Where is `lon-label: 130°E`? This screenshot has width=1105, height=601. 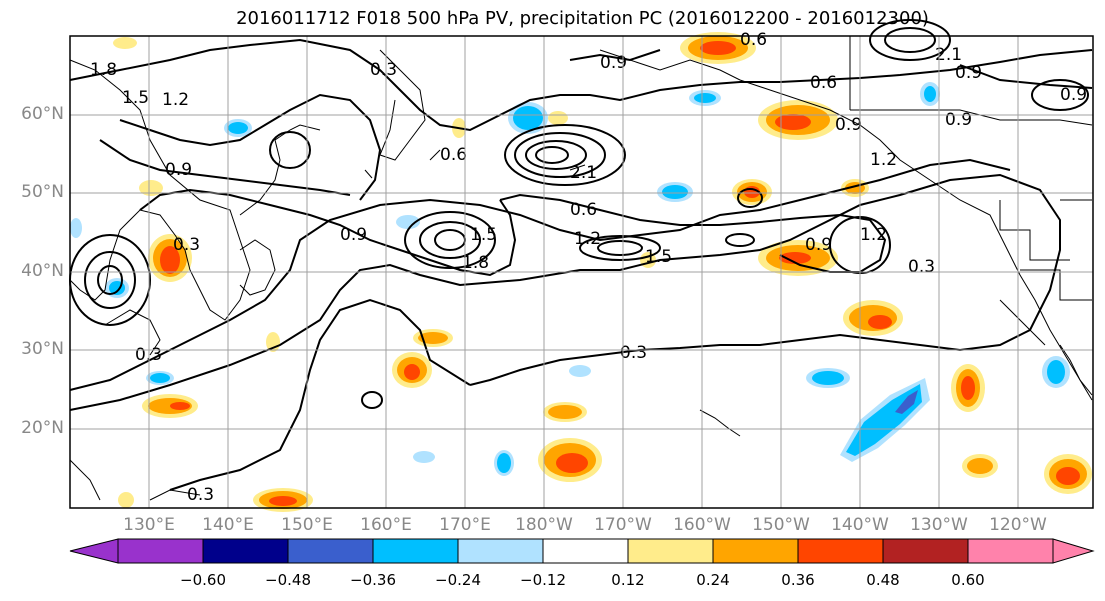
lon-label: 130°E is located at coordinates (149, 525).